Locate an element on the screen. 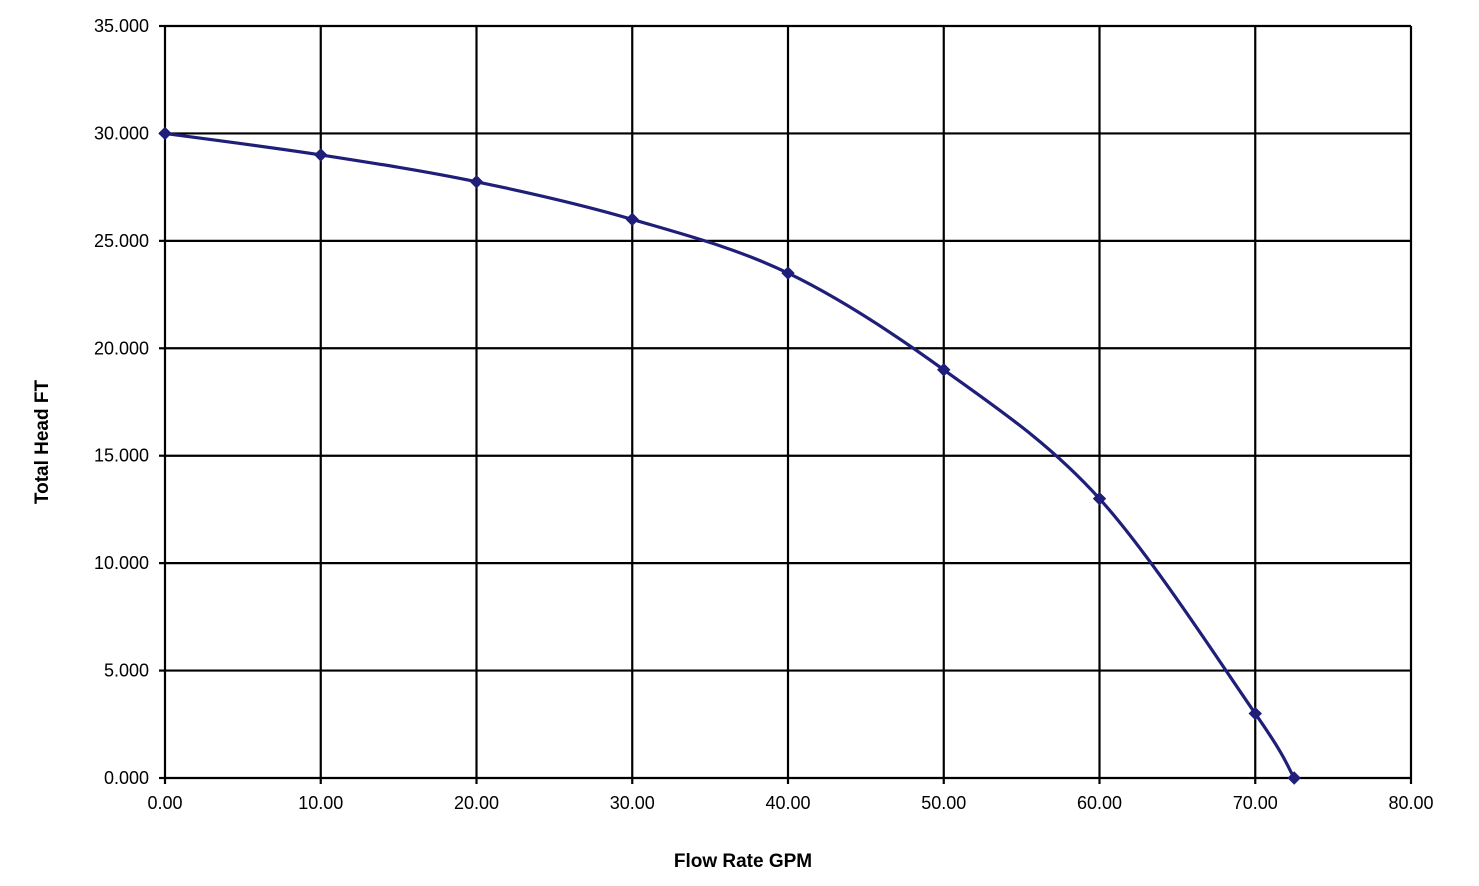 This screenshot has width=1479, height=886. x-axis-title: Flow Rate GPM is located at coordinates (743, 861).